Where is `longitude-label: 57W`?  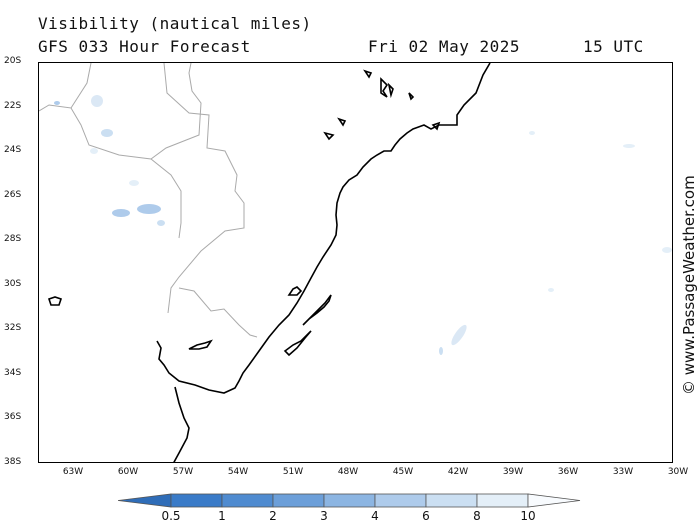
longitude-label: 57W is located at coordinates (183, 472).